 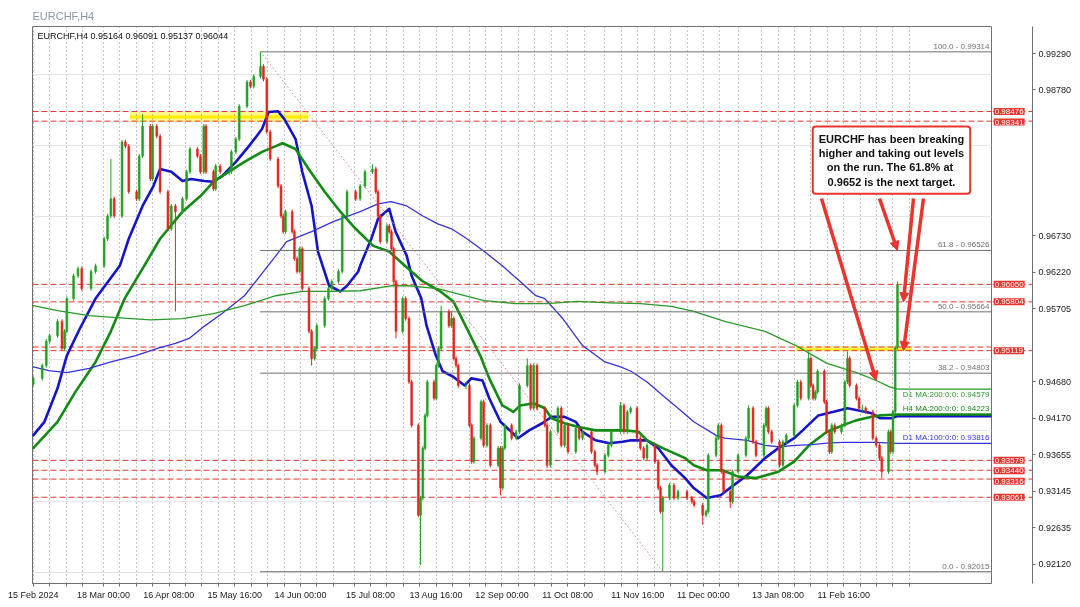 What do you see at coordinates (946, 409) in the screenshot?
I see `series-label: H4 MA:200:0:0: 0.94223` at bounding box center [946, 409].